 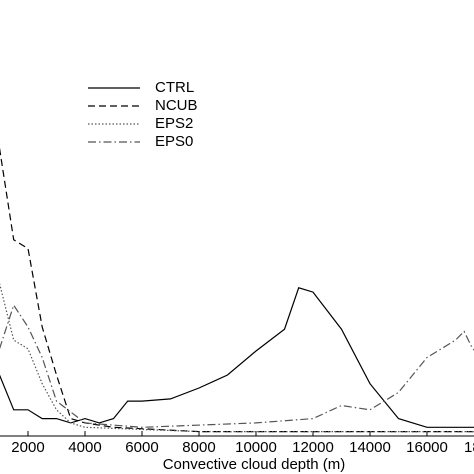 What do you see at coordinates (198, 447) in the screenshot?
I see `x-tick-label: 8000` at bounding box center [198, 447].